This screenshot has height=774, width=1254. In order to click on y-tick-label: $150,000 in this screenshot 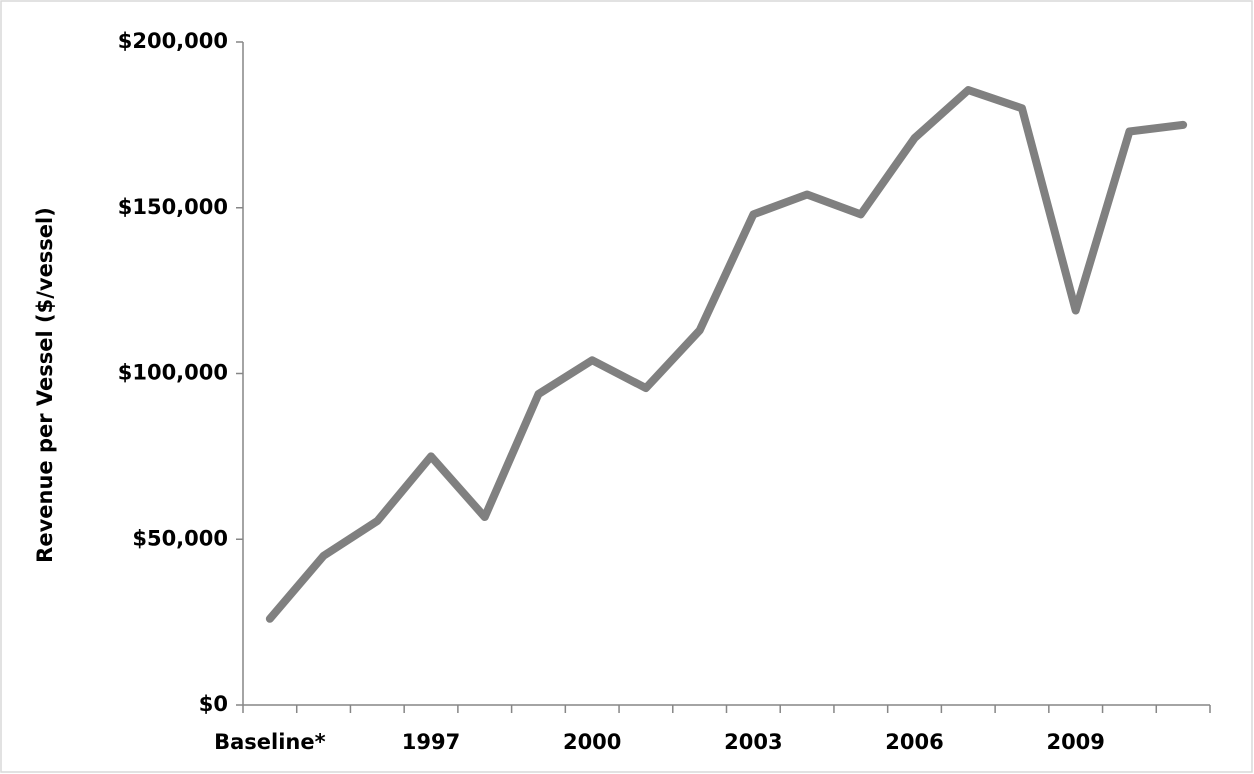, I will do `click(173, 207)`.